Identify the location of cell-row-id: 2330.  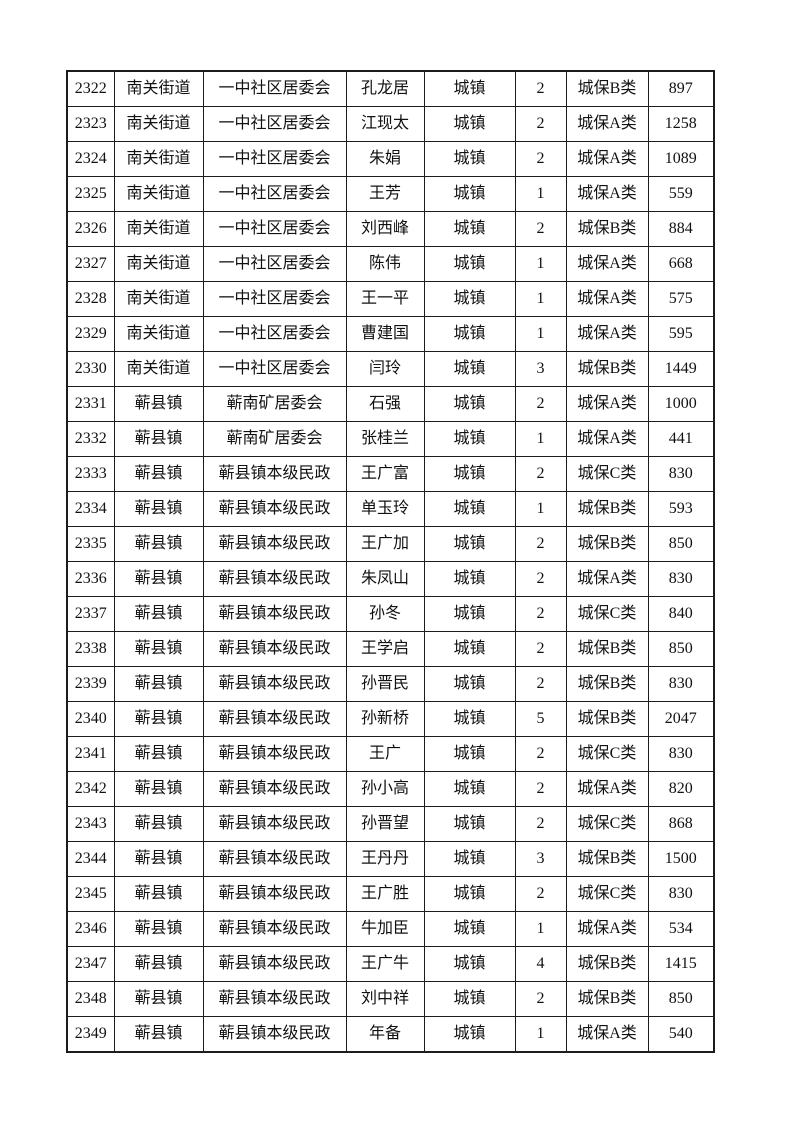
(90, 369).